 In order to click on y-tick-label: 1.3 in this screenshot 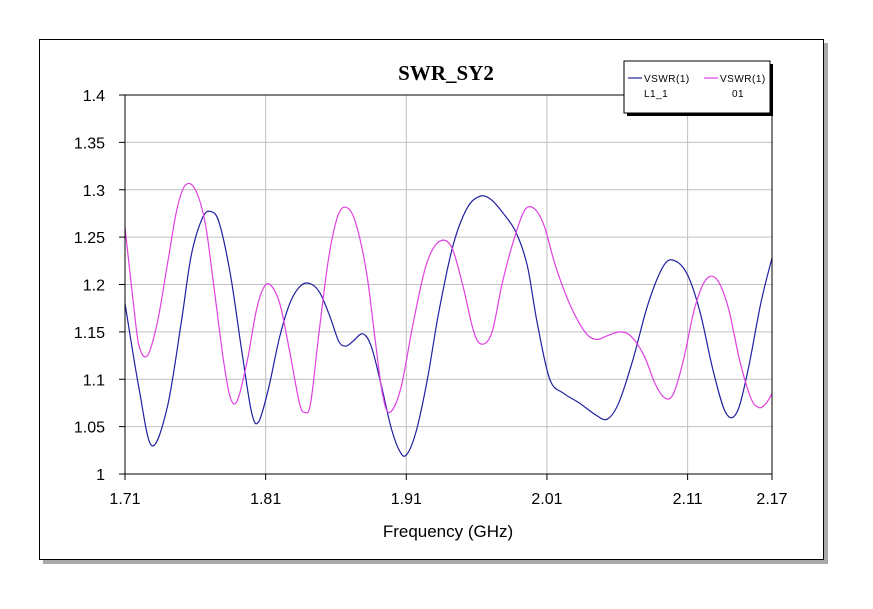, I will do `click(94, 191)`.